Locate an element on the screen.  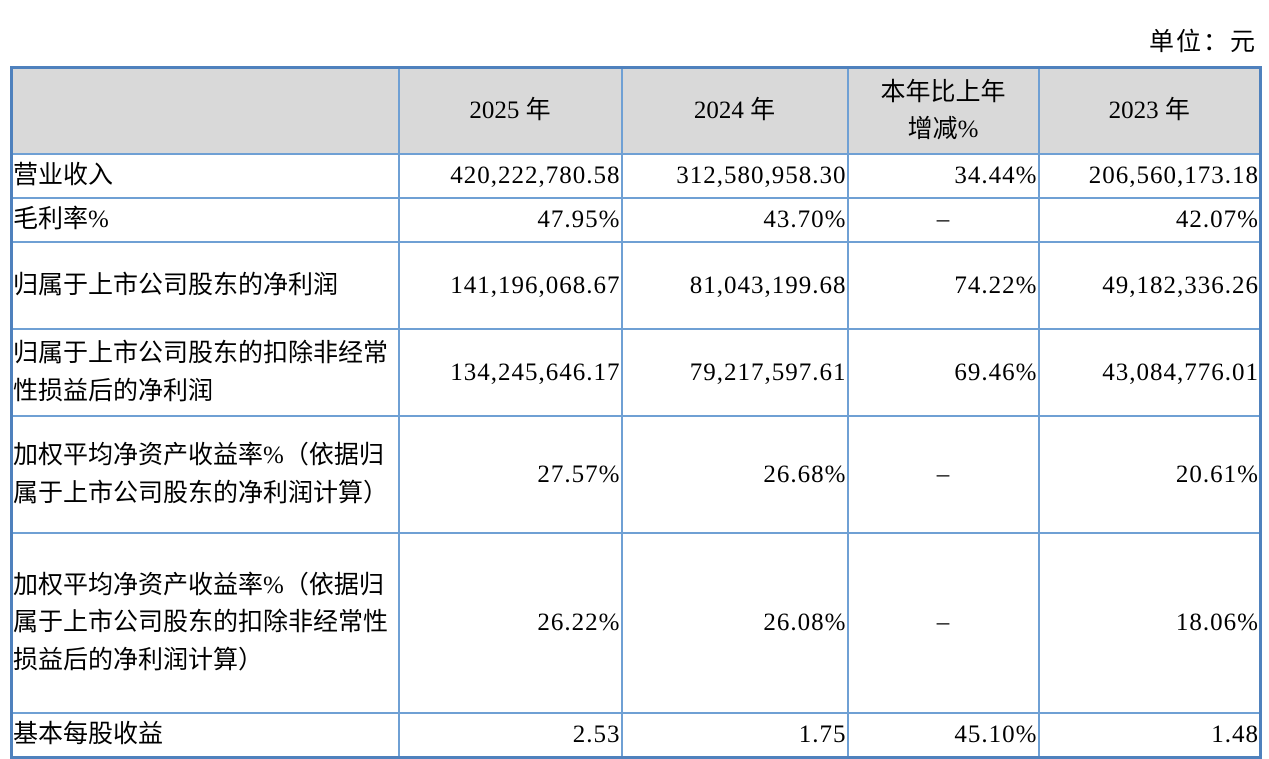
unit-label: 单位：元 is located at coordinates (1202, 42).